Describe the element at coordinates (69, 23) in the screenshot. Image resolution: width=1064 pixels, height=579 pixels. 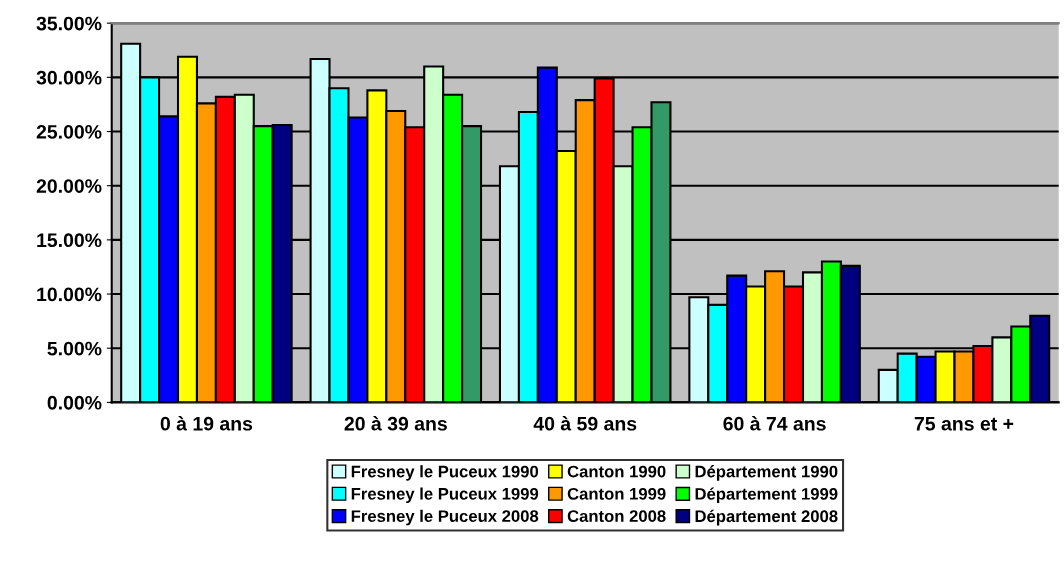
I see `y-tick-label: 35.00%` at that location.